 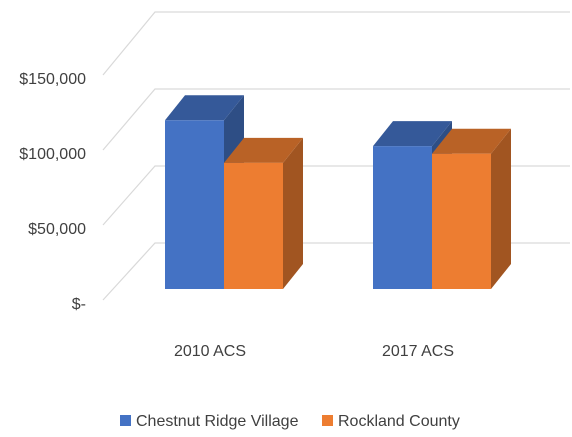 I want to click on y-tick-label: $100,000, so click(x=52, y=154).